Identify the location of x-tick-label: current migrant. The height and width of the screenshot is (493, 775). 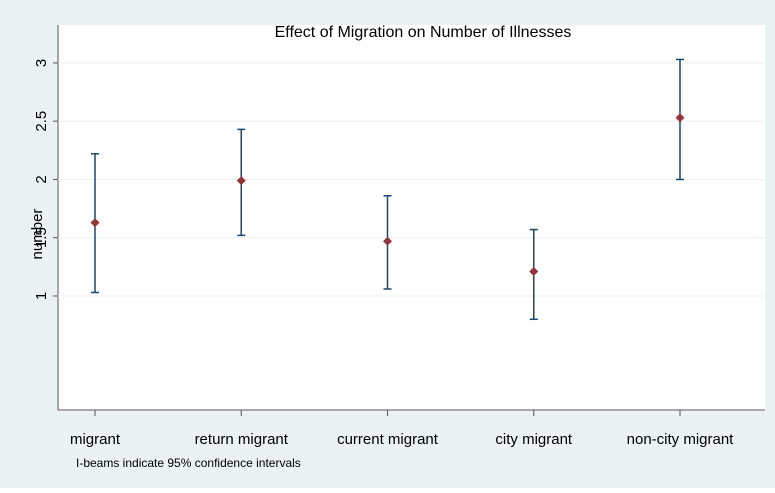
(388, 439).